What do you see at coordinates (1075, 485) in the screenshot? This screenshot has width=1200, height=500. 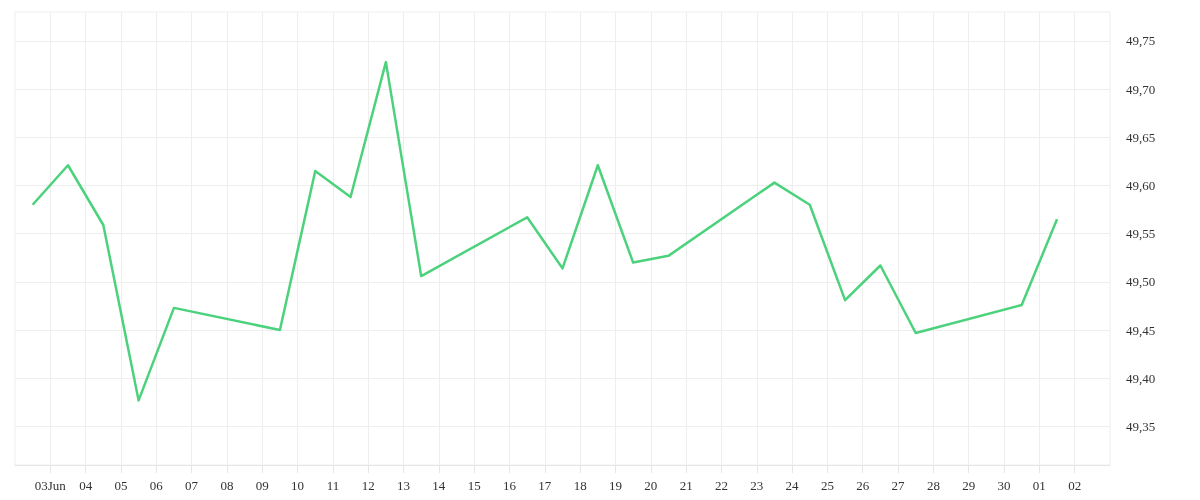 I see `x-tick-label: 02` at bounding box center [1075, 485].